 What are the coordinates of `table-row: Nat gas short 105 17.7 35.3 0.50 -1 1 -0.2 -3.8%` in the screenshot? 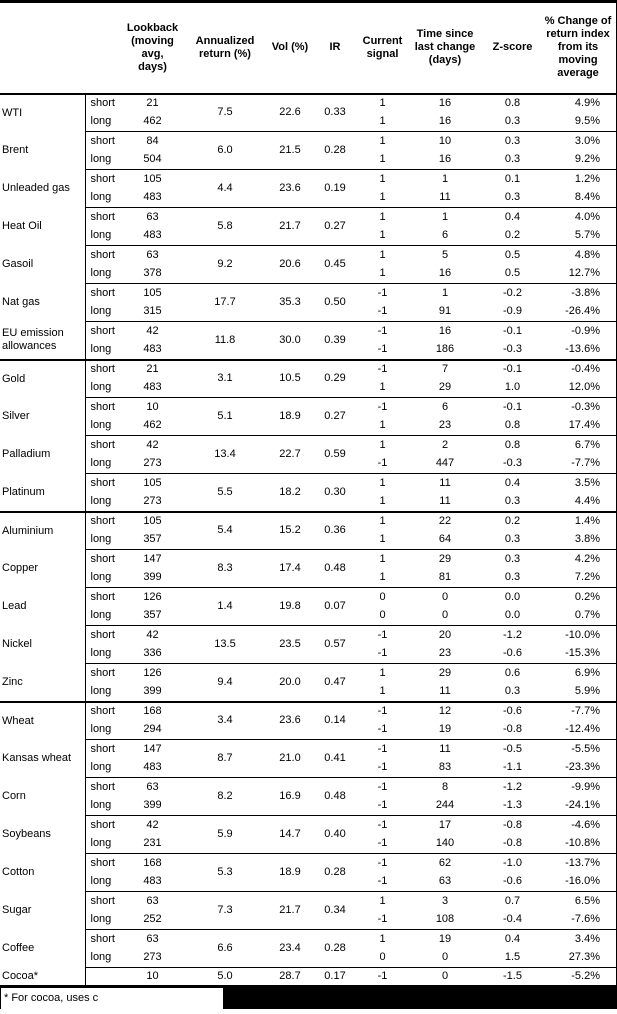 It's located at (308, 302).